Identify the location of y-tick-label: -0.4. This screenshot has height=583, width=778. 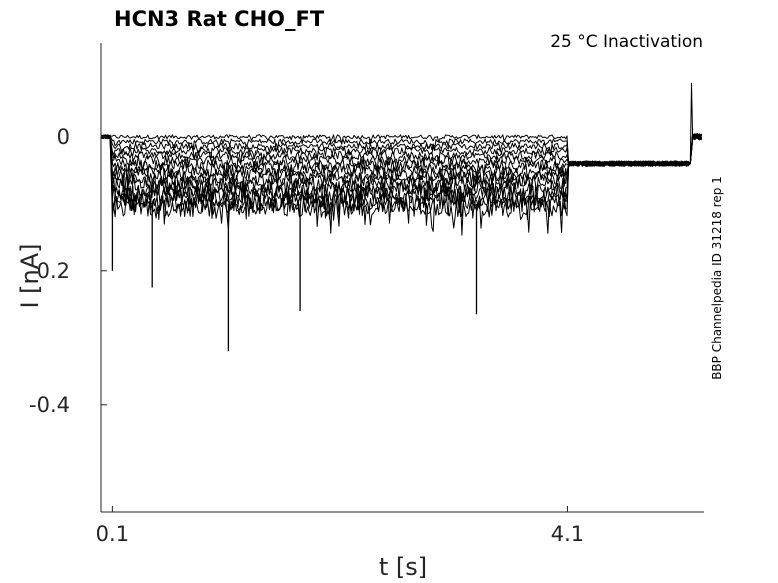
(49, 405).